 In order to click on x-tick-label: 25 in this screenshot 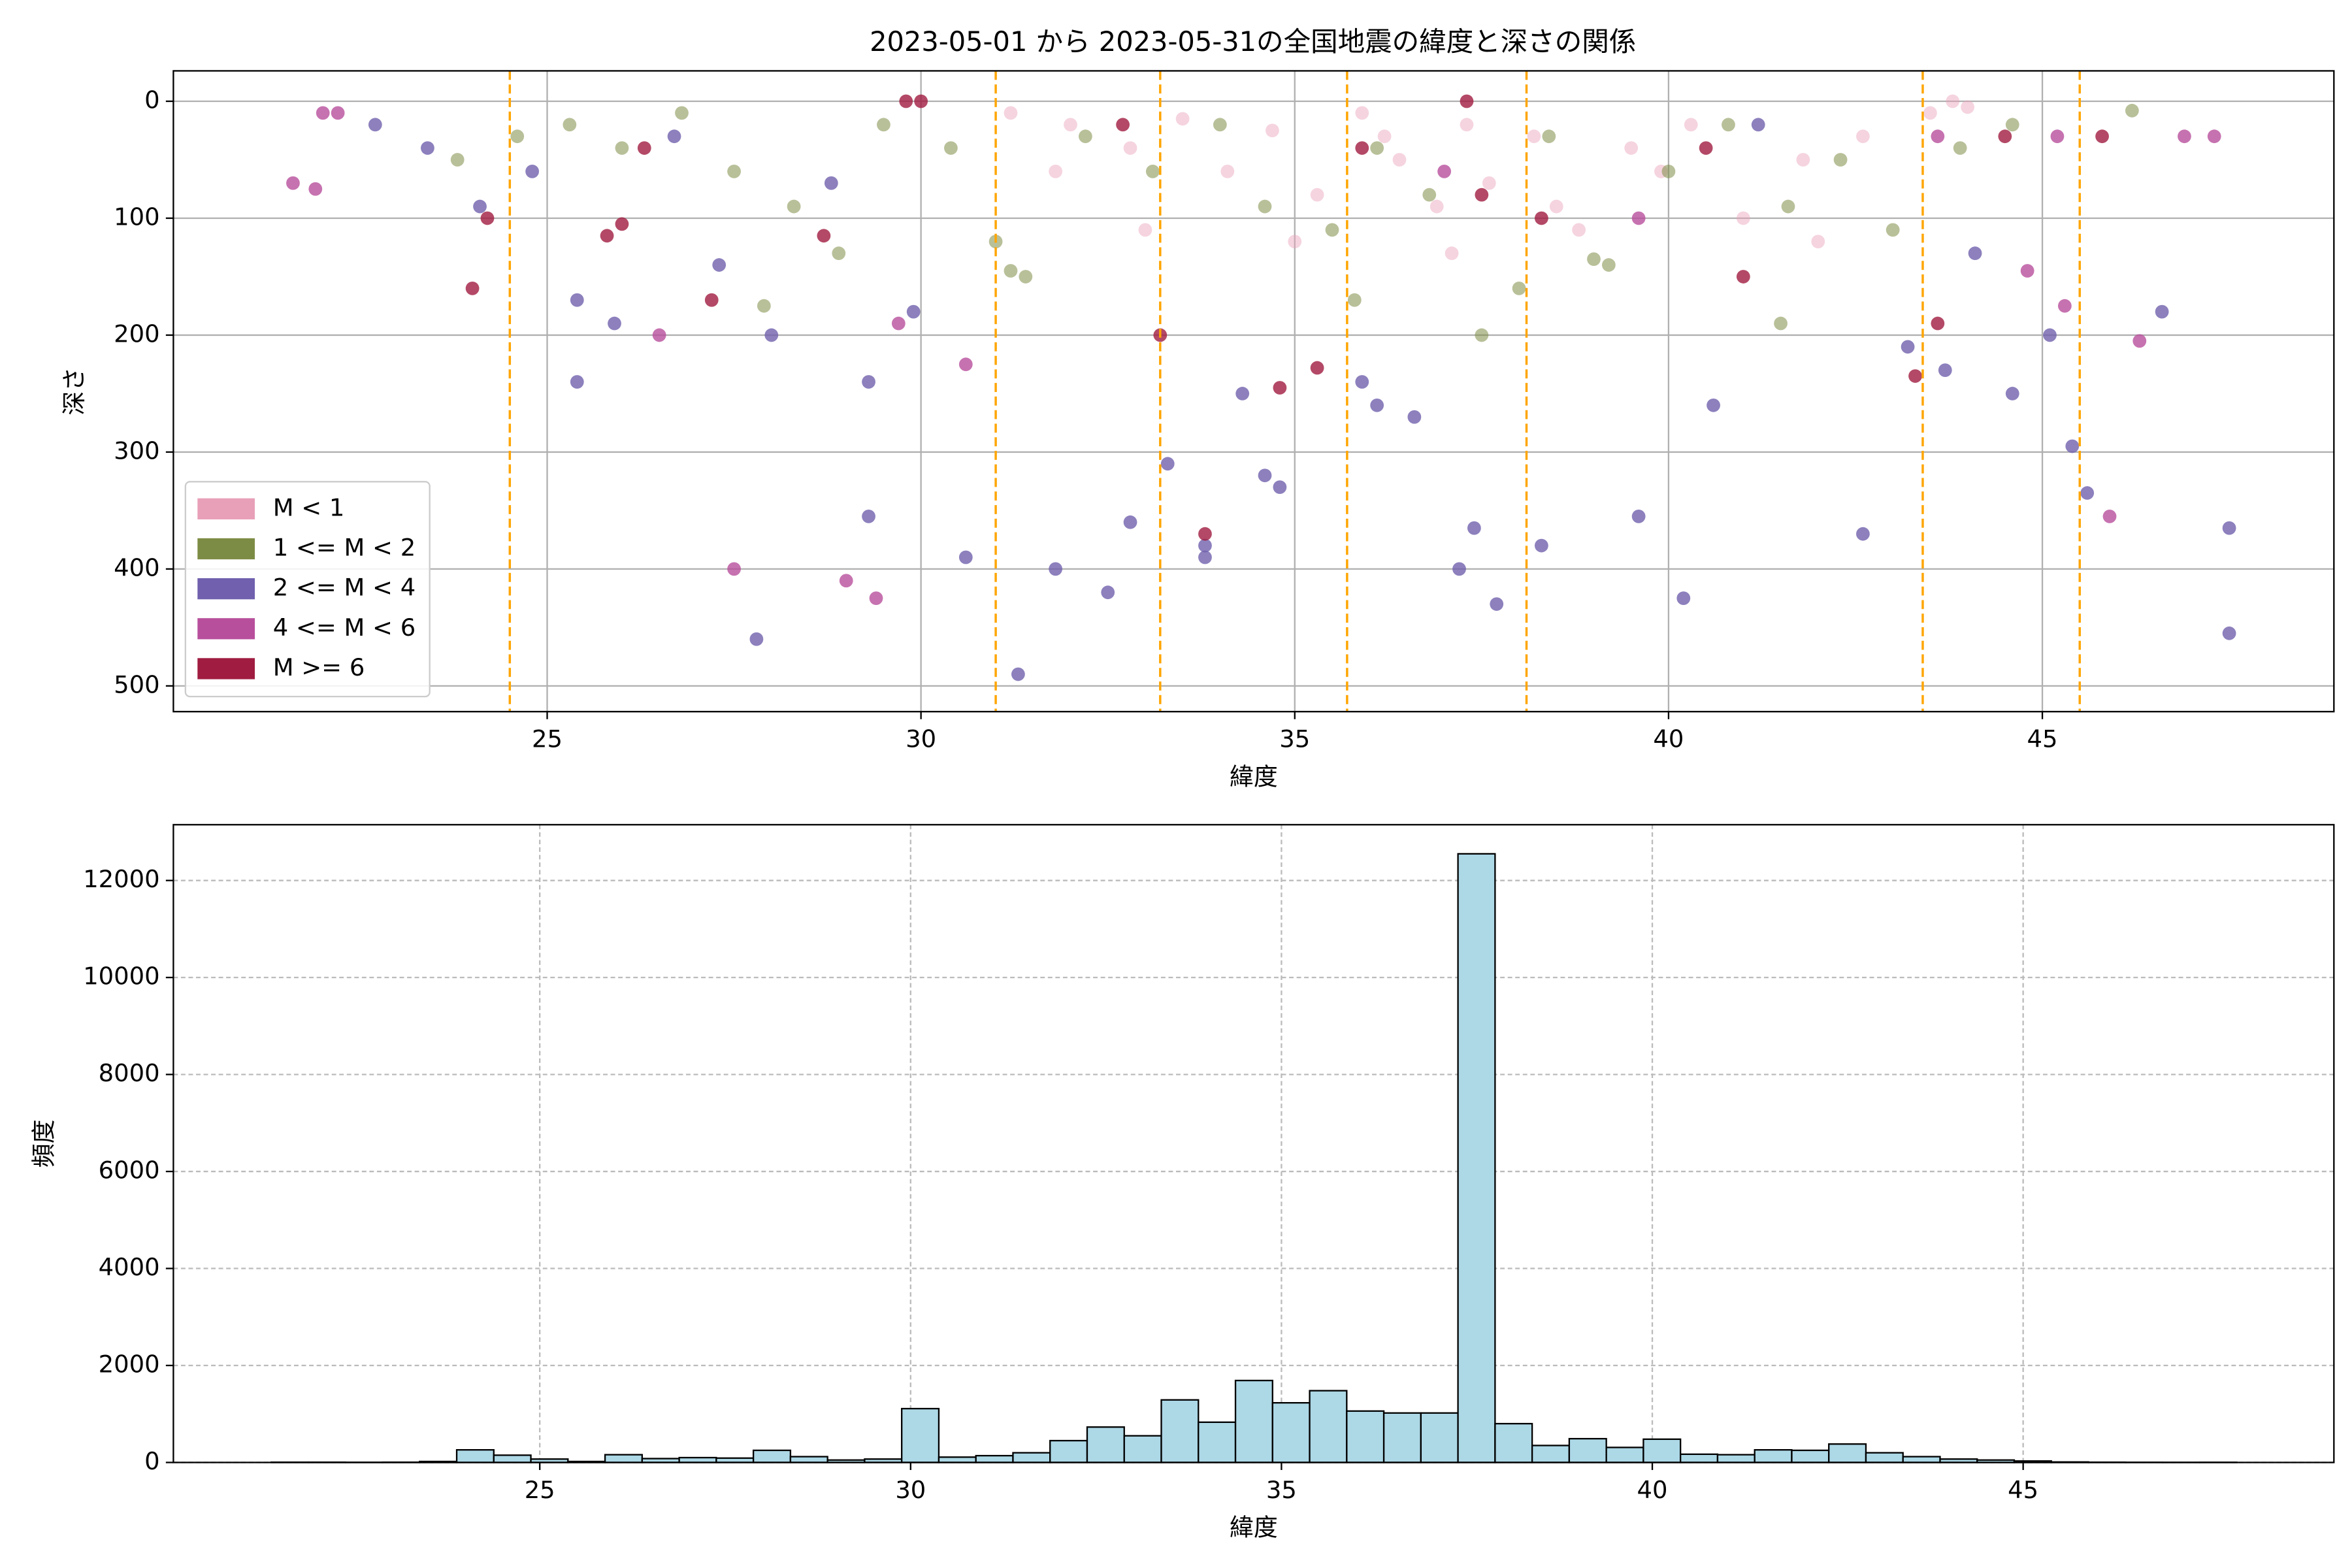, I will do `click(547, 739)`.